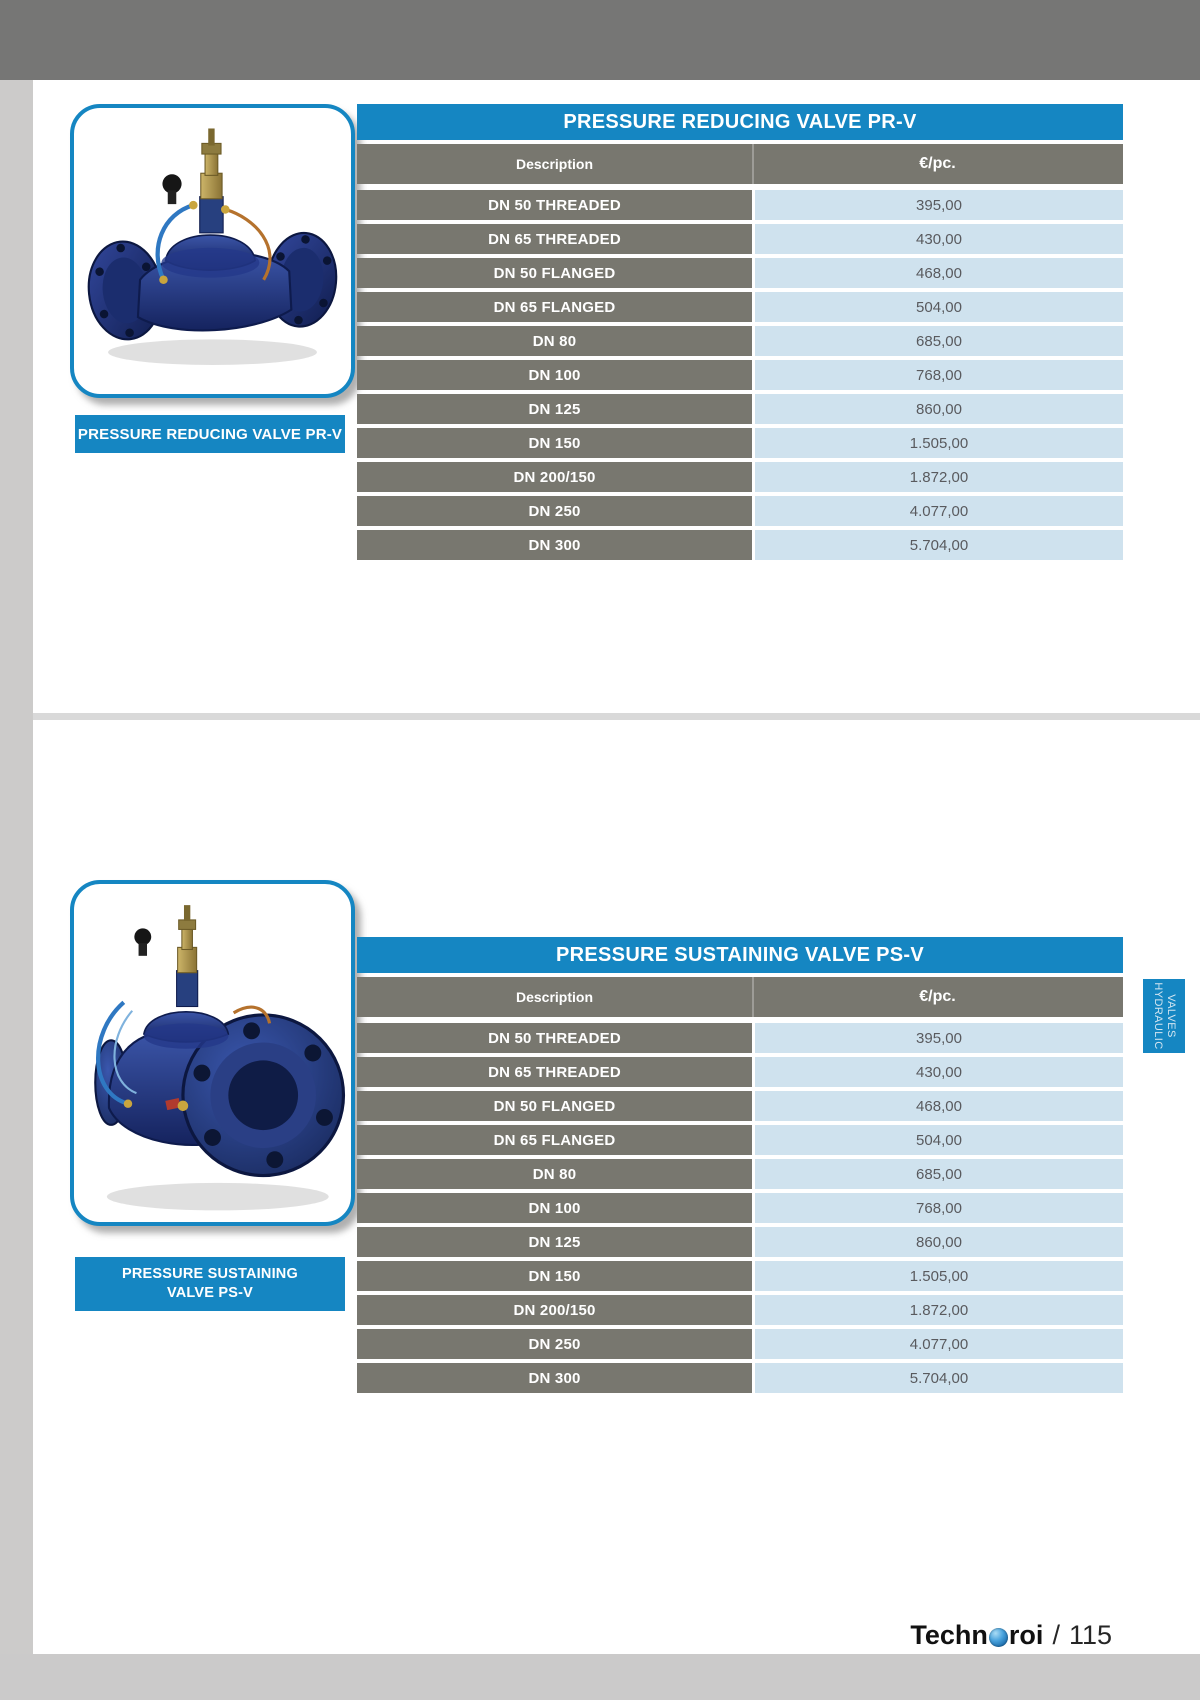 This screenshot has height=1700, width=1200. I want to click on side-tab-line: HYDRAULIC, so click(1158, 1016).